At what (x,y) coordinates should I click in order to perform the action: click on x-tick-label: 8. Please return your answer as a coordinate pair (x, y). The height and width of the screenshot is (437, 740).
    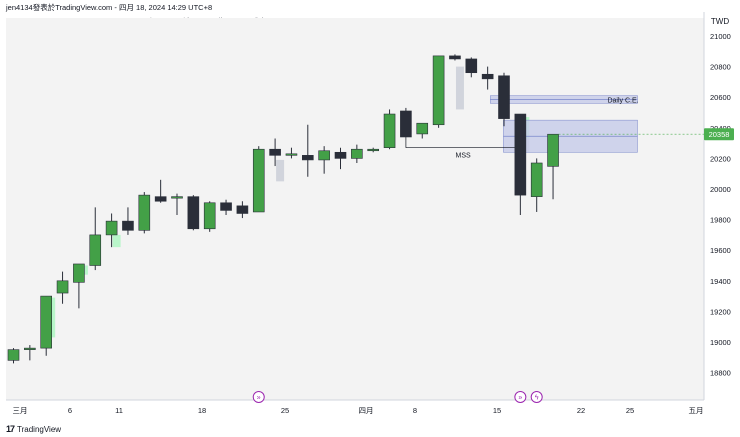
    Looking at the image, I should click on (415, 410).